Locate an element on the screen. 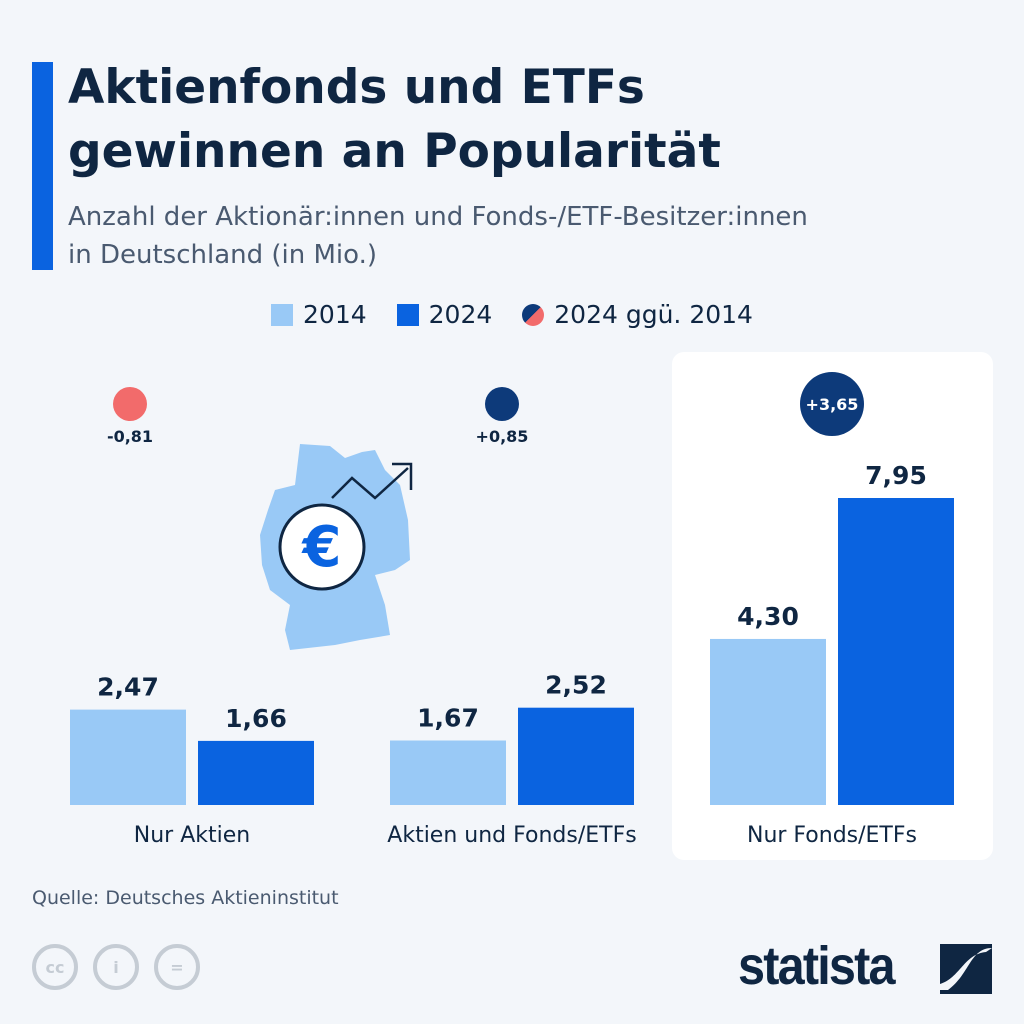  accent-bar is located at coordinates (42, 166).